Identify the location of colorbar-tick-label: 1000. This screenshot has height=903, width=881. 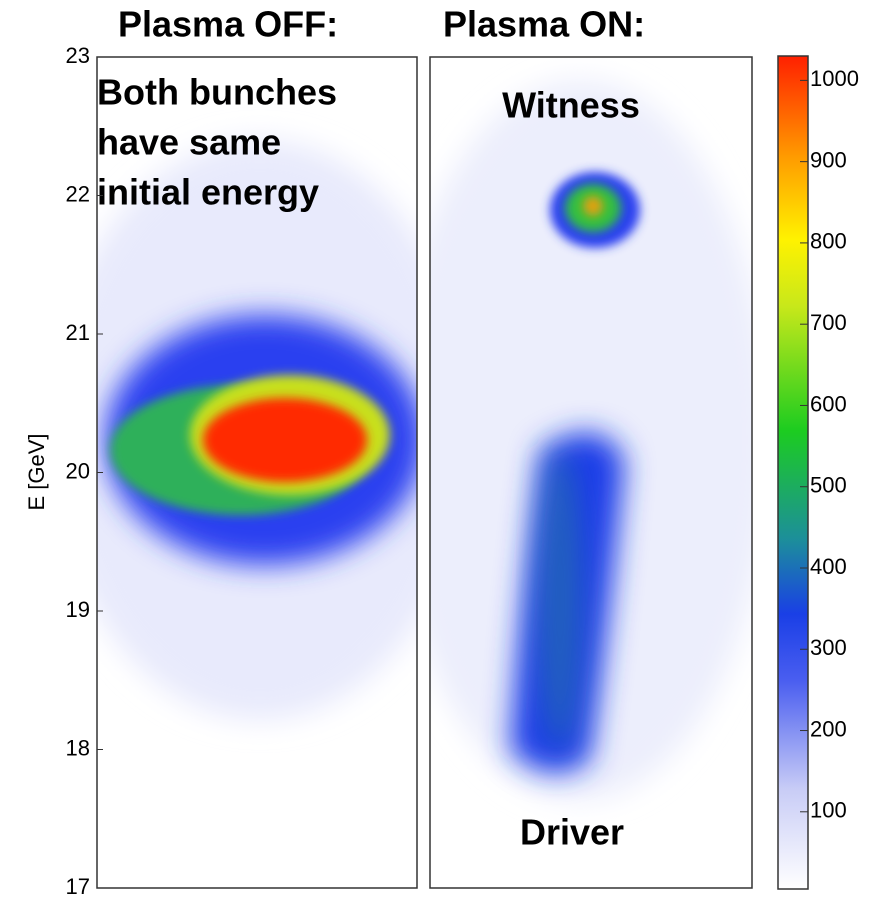
(834, 78).